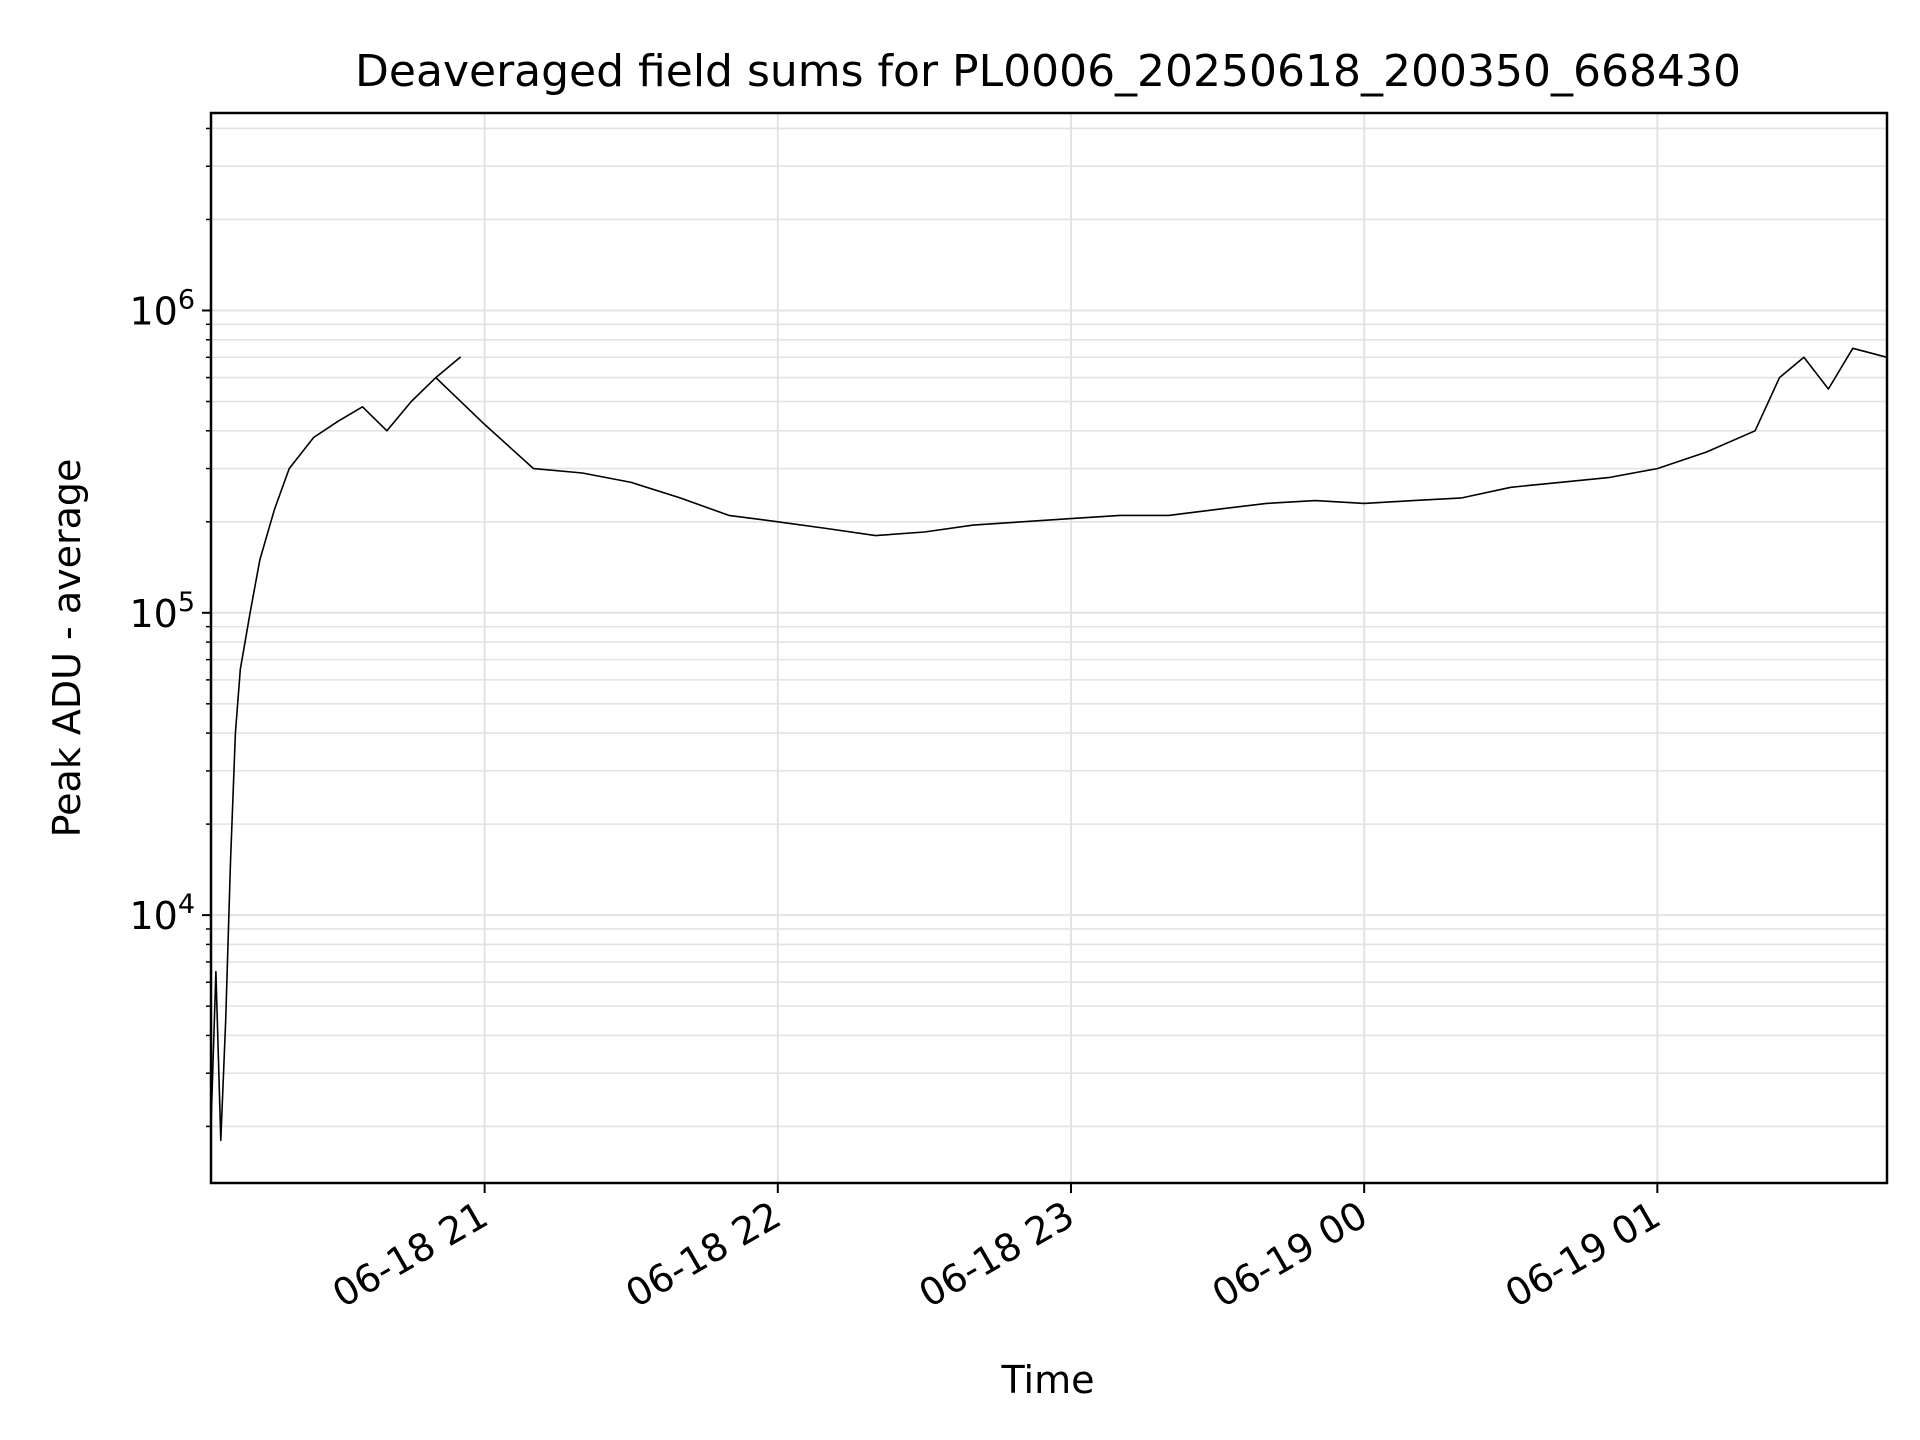  What do you see at coordinates (162, 611) in the screenshot?
I see `y-tick-label: 105` at bounding box center [162, 611].